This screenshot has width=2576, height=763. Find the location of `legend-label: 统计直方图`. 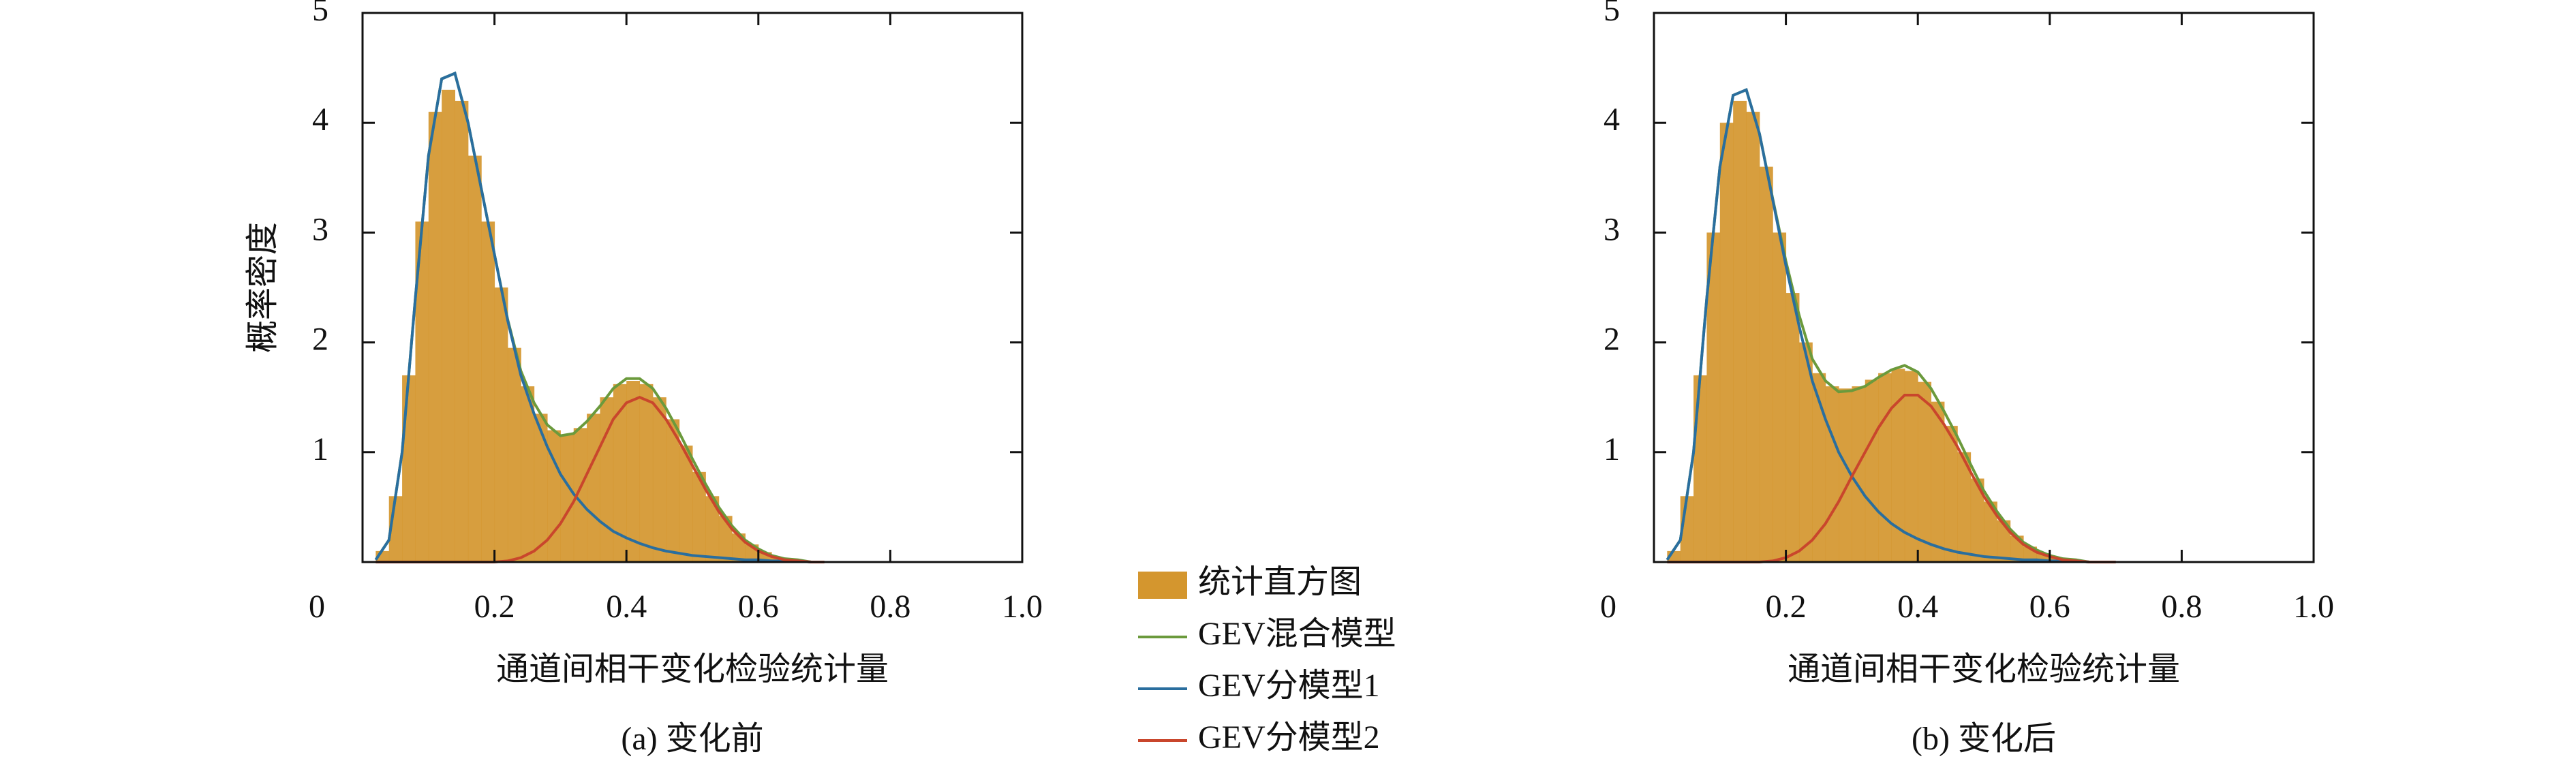

legend-label: 统计直方图 is located at coordinates (1280, 582).